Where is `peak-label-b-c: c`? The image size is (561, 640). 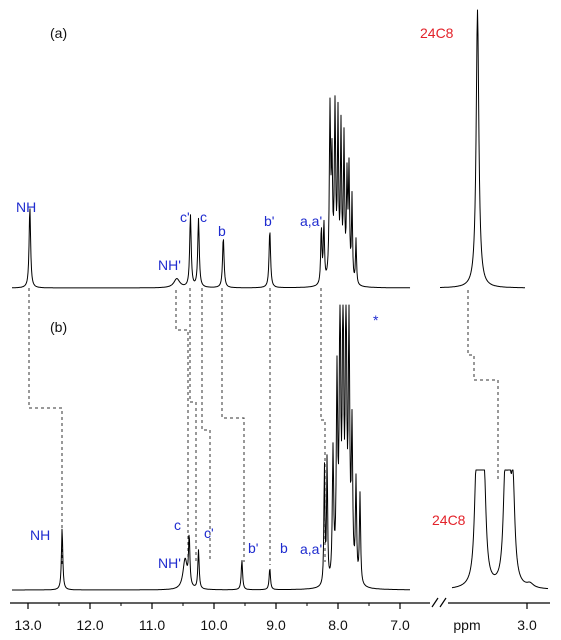 peak-label-b-c: c is located at coordinates (177, 525).